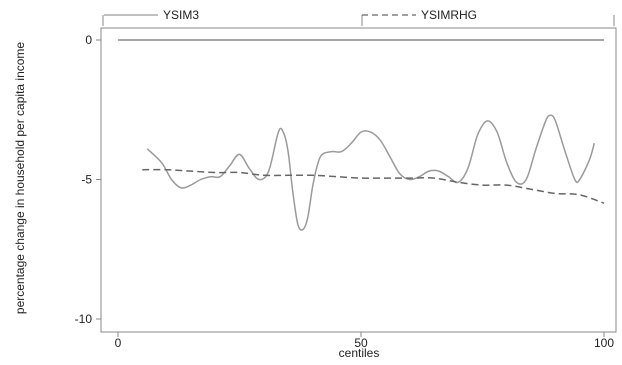 The width and height of the screenshot is (622, 365). What do you see at coordinates (358, 17) in the screenshot?
I see `legend: YSIM3 YSIMRHG` at bounding box center [358, 17].